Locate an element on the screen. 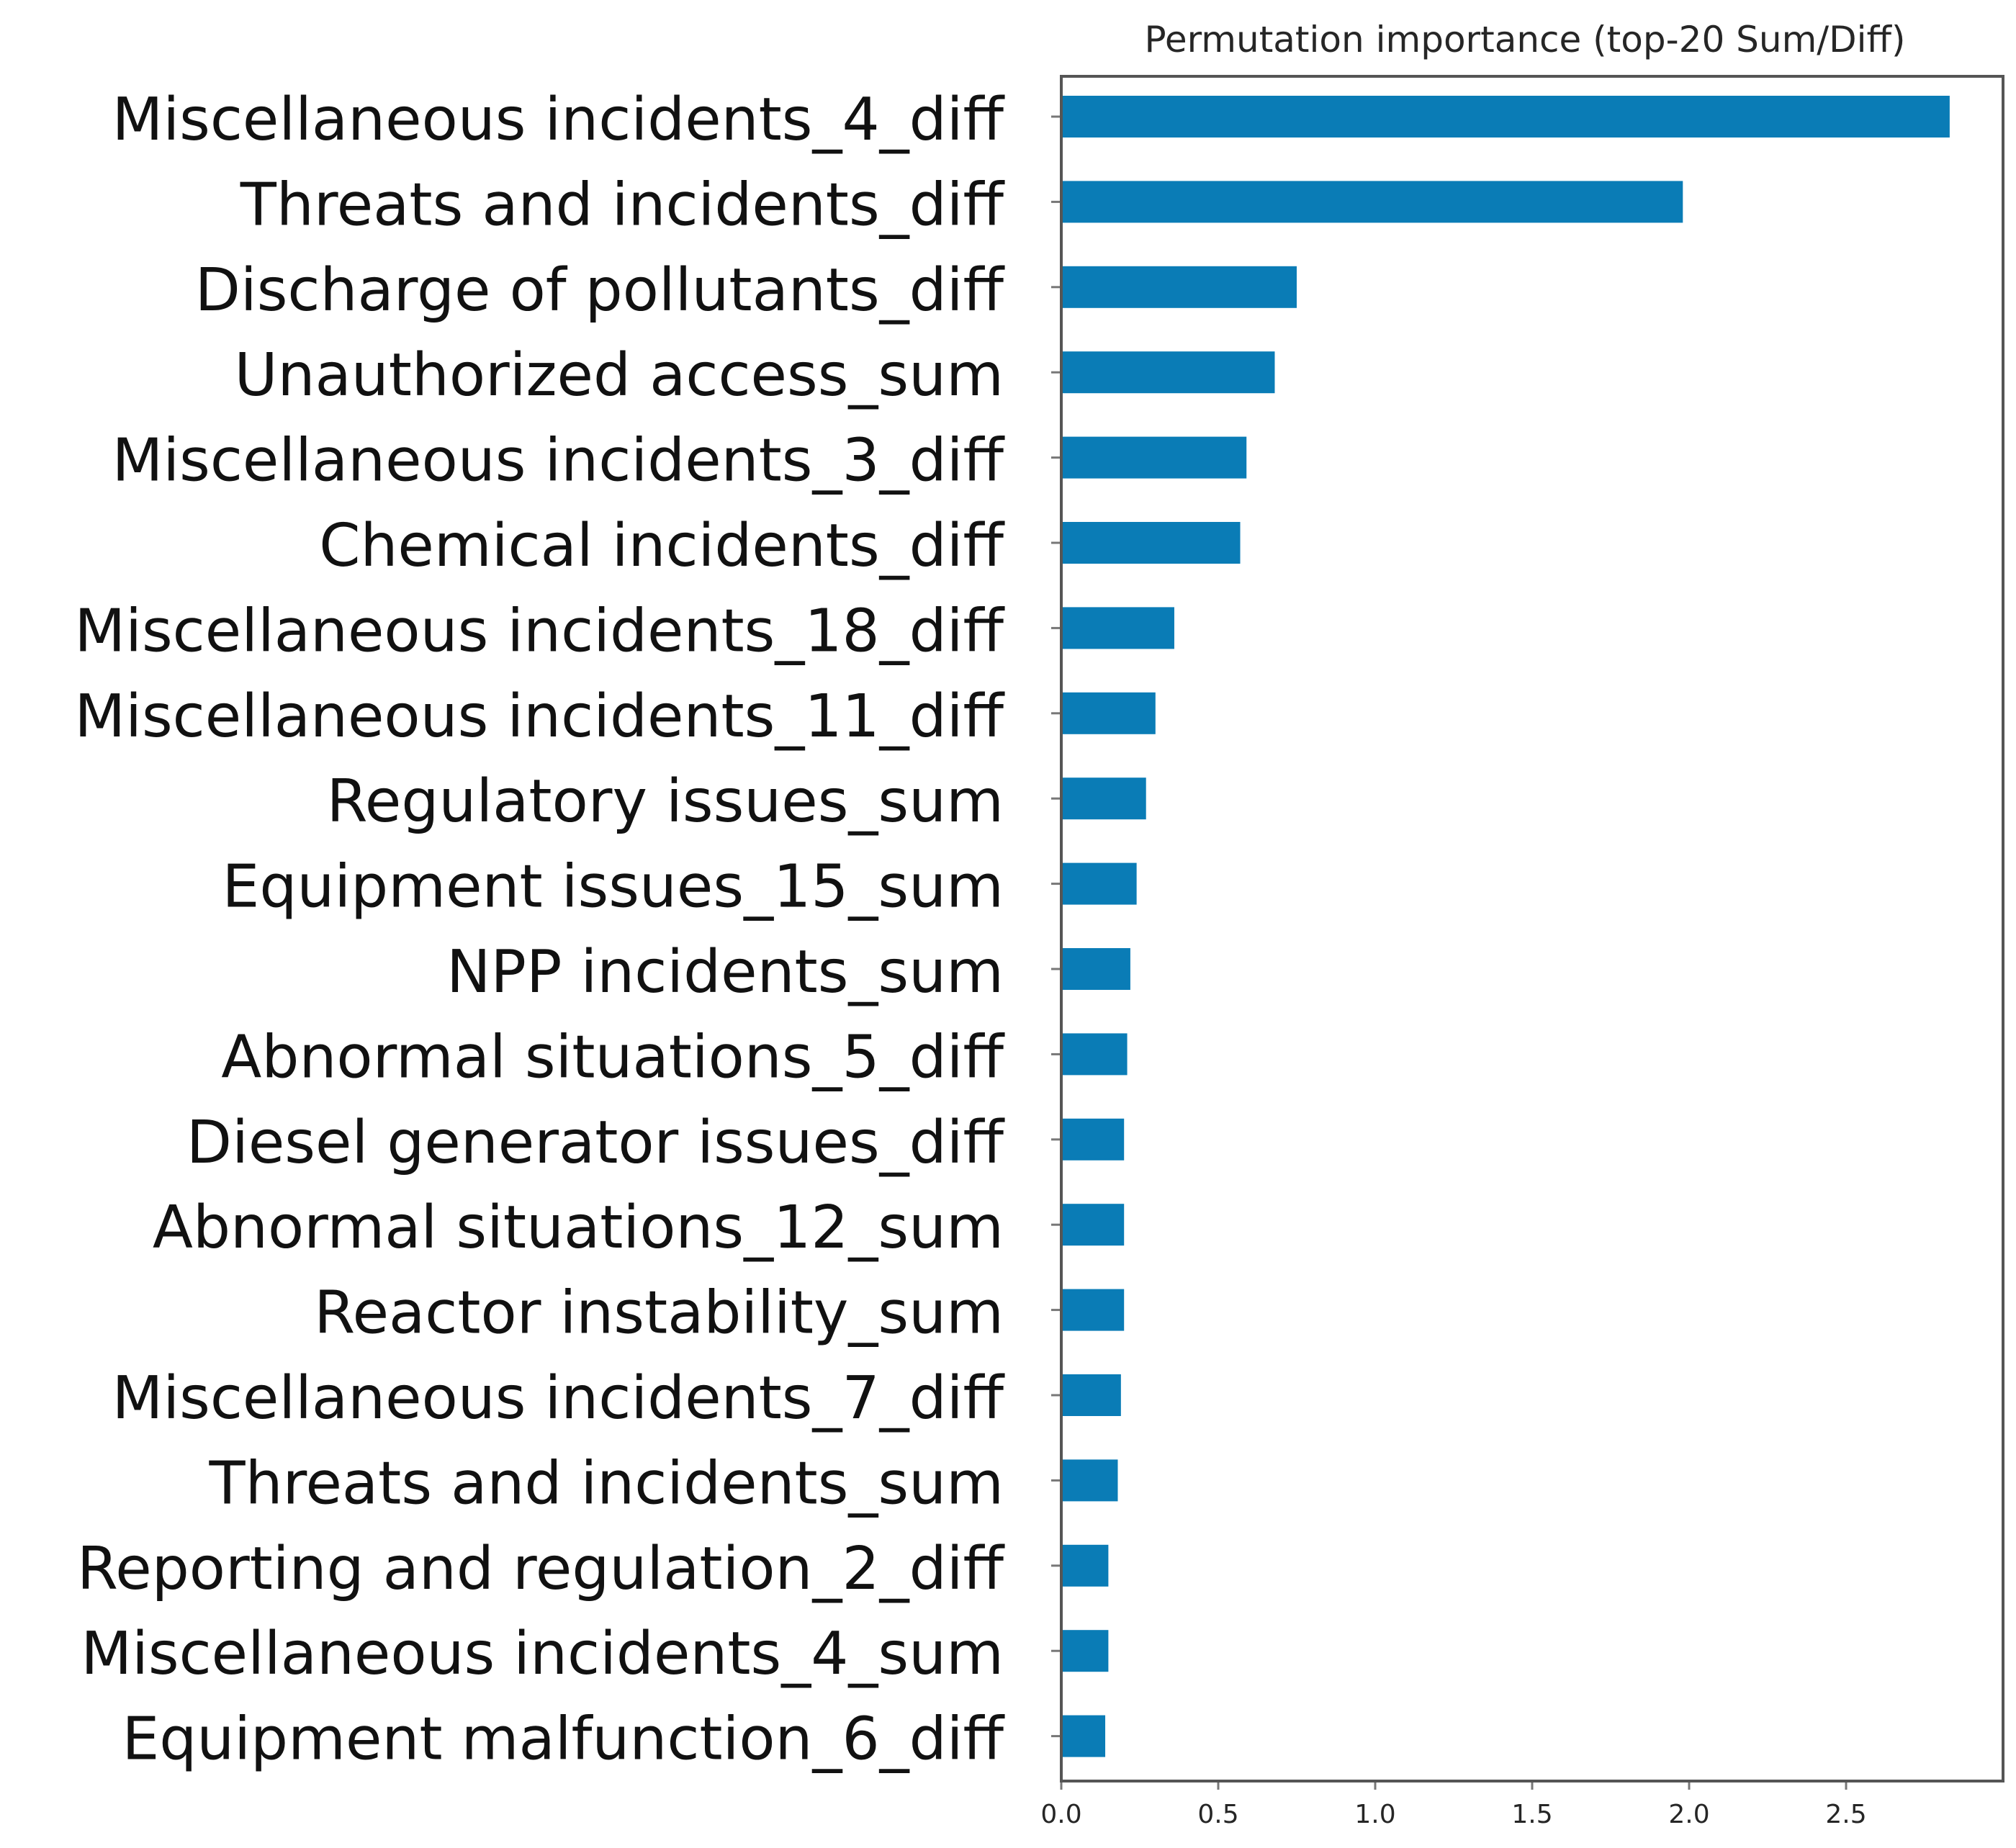 Image resolution: width=2016 pixels, height=1848 pixels. category-label: Regulatory issues_sum is located at coordinates (665, 801).